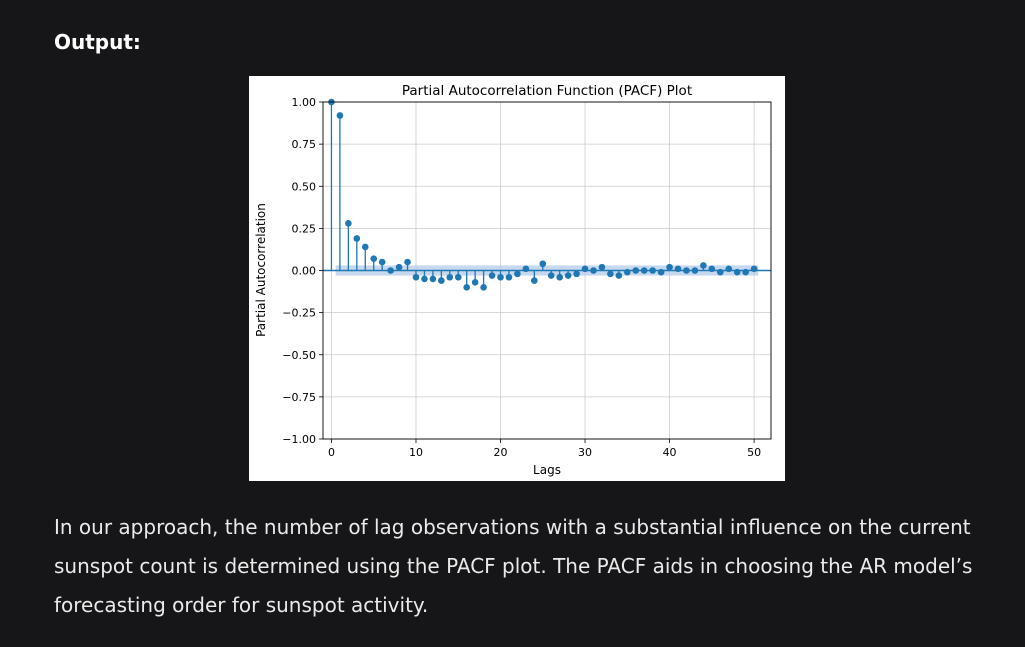 The image size is (1025, 647). Describe the element at coordinates (97, 42) in the screenshot. I see `output-heading: Output:` at that location.